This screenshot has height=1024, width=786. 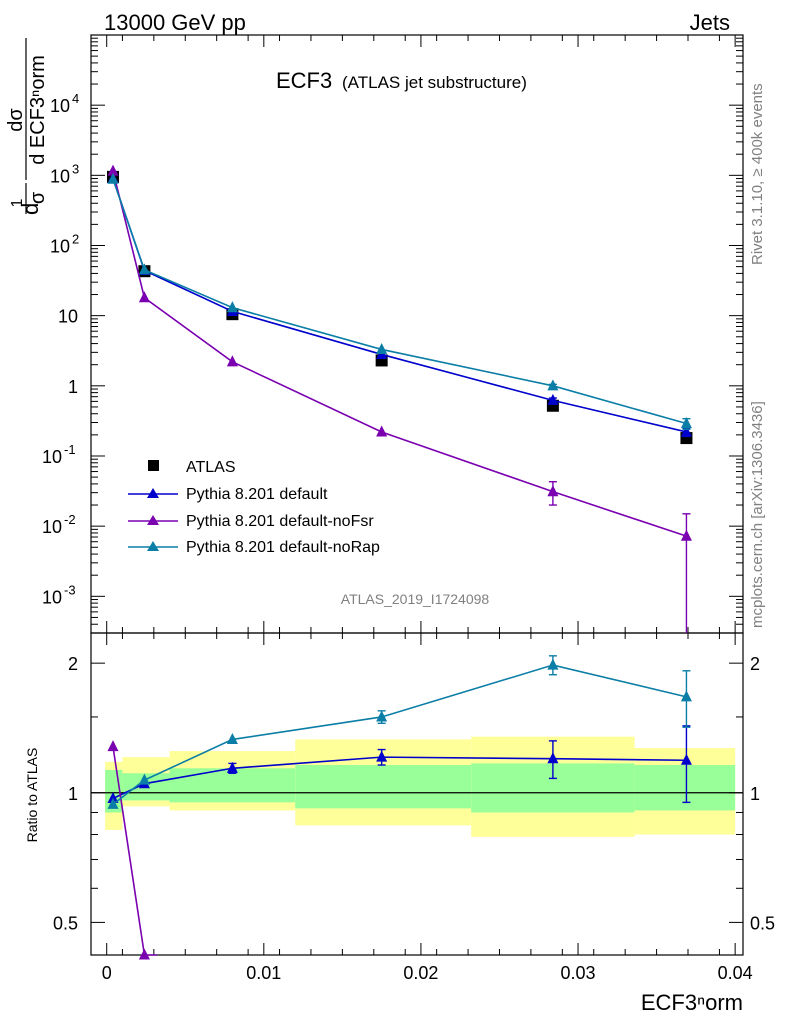 What do you see at coordinates (257, 494) in the screenshot?
I see `legend-label-default: Pythia 8.201 default` at bounding box center [257, 494].